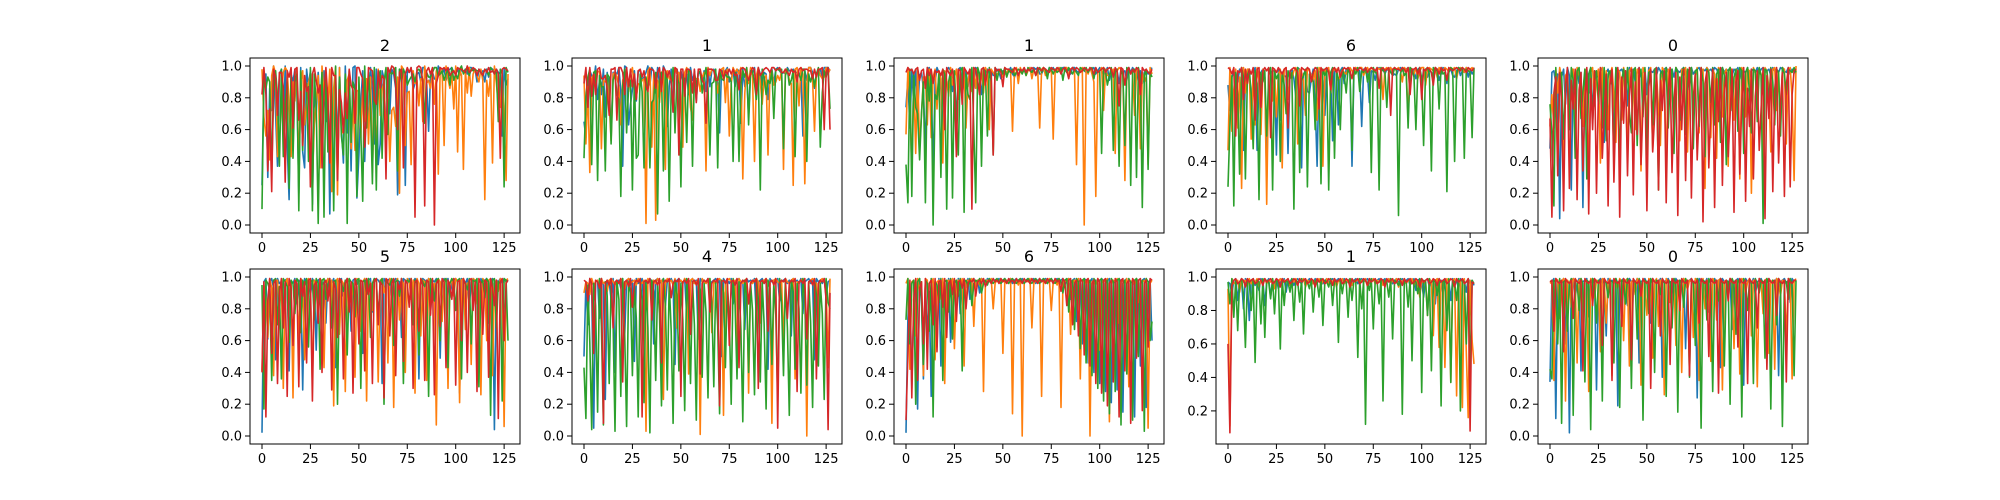 The width and height of the screenshot is (2000, 500). Describe the element at coordinates (1351, 45) in the screenshot. I see `subplot-title: 6` at that location.